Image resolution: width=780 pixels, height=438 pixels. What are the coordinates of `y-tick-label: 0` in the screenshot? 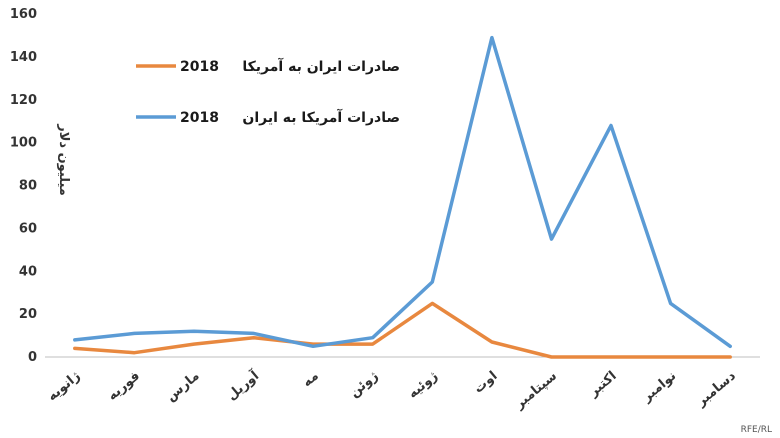 It's located at (32, 357).